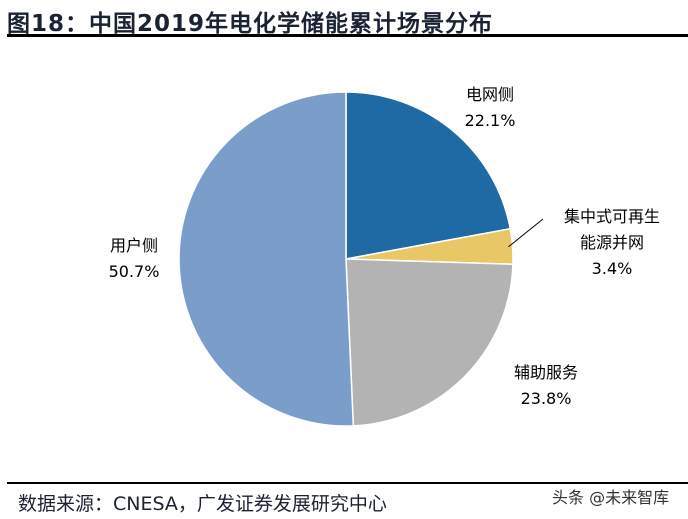 Image resolution: width=688 pixels, height=519 pixels. I want to click on leader-line, so click(526, 233).